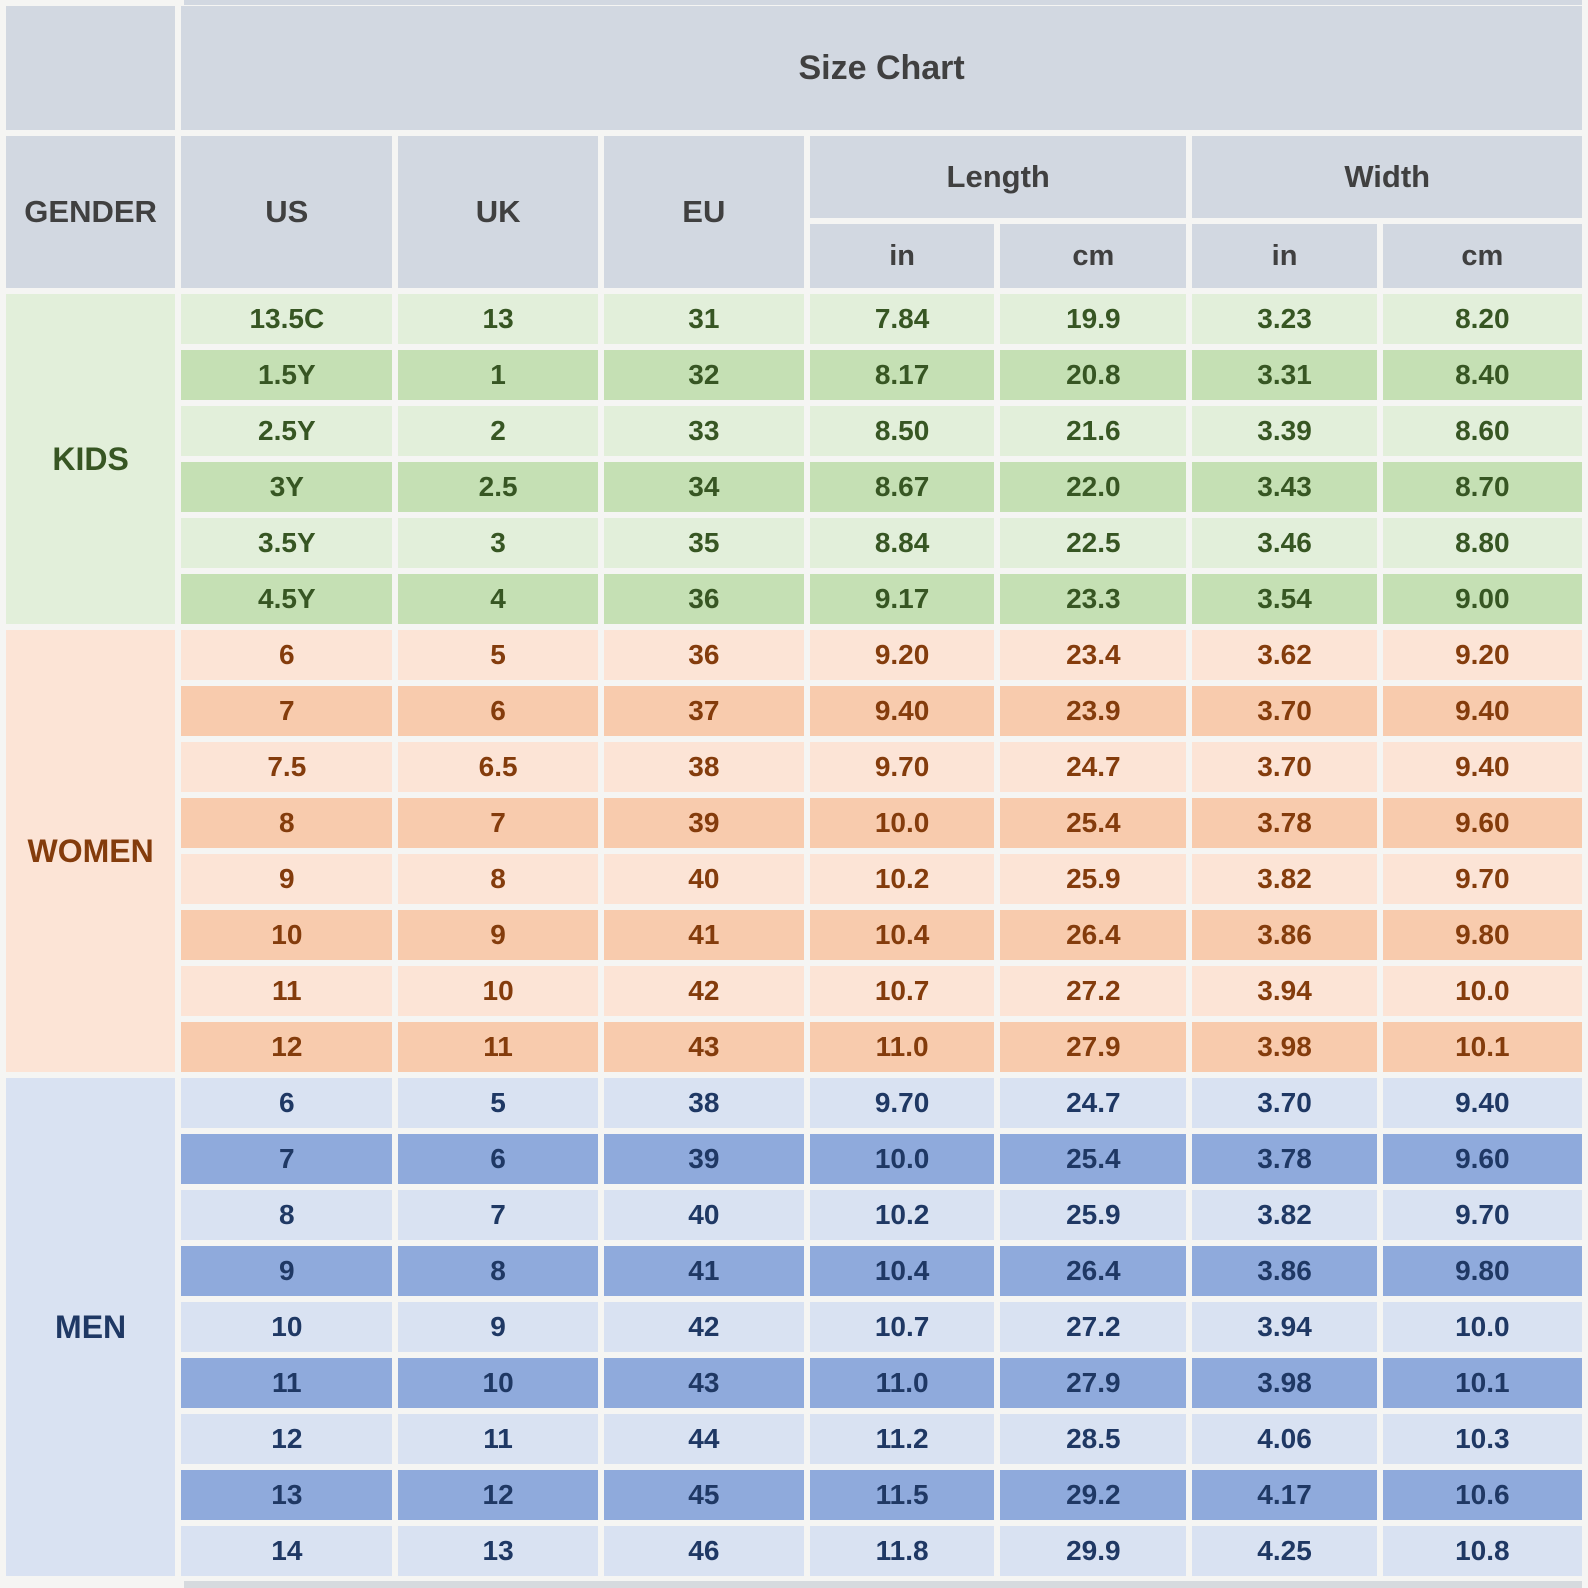  What do you see at coordinates (287, 1271) in the screenshot?
I see `cell-us: 9` at bounding box center [287, 1271].